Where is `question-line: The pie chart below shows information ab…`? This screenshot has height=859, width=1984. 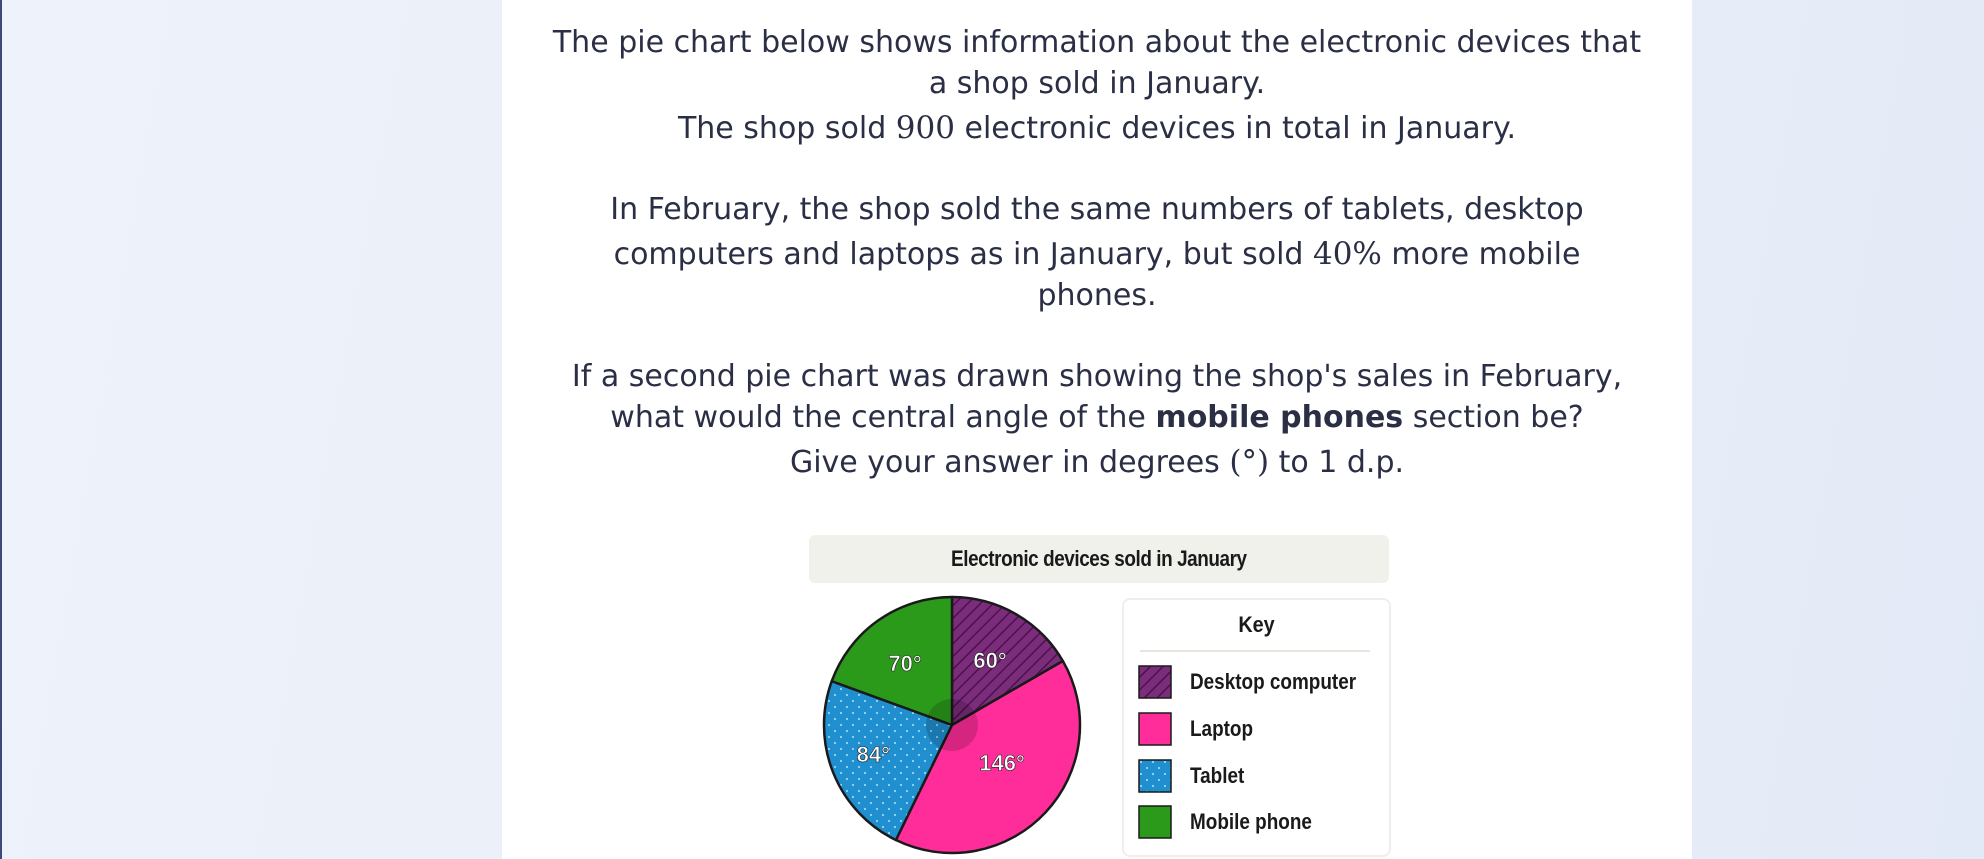 question-line: The pie chart below shows information ab… is located at coordinates (1097, 42).